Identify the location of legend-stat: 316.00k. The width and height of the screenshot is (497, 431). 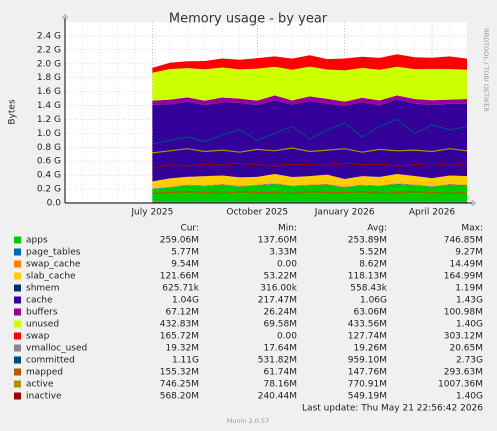
(278, 289).